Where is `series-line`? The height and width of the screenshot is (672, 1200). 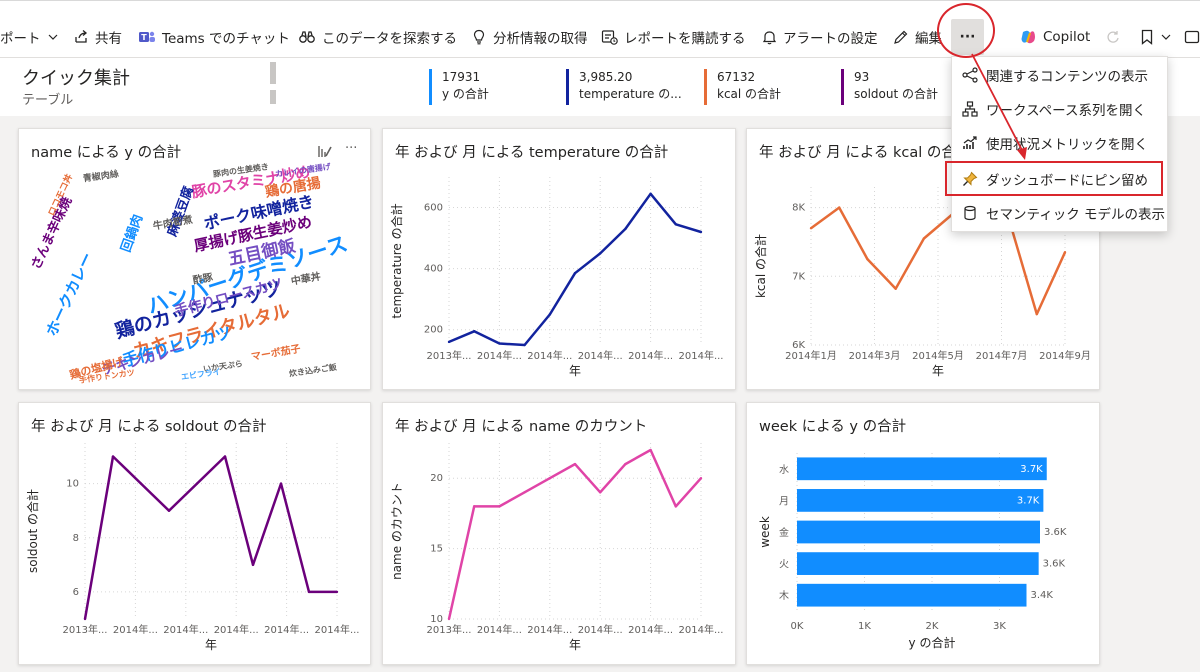
series-line is located at coordinates (575, 269).